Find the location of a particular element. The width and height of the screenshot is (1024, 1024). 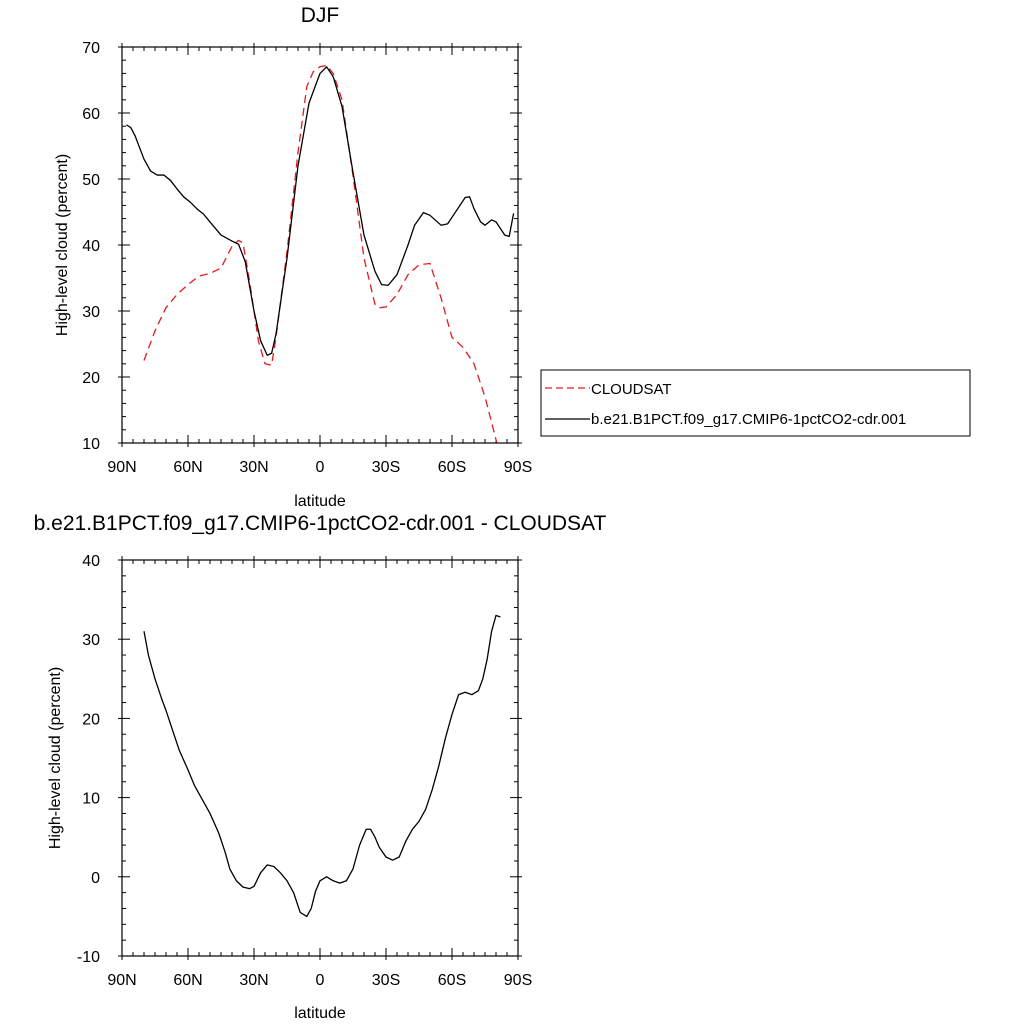

y-tick-label: 70 is located at coordinates (91, 48).